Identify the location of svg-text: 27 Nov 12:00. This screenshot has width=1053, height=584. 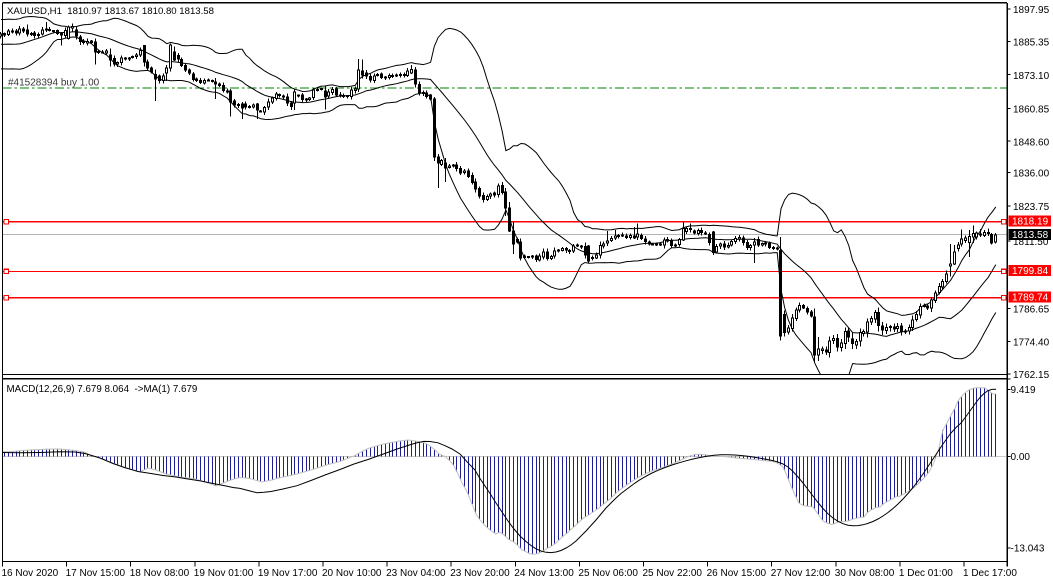
(801, 573).